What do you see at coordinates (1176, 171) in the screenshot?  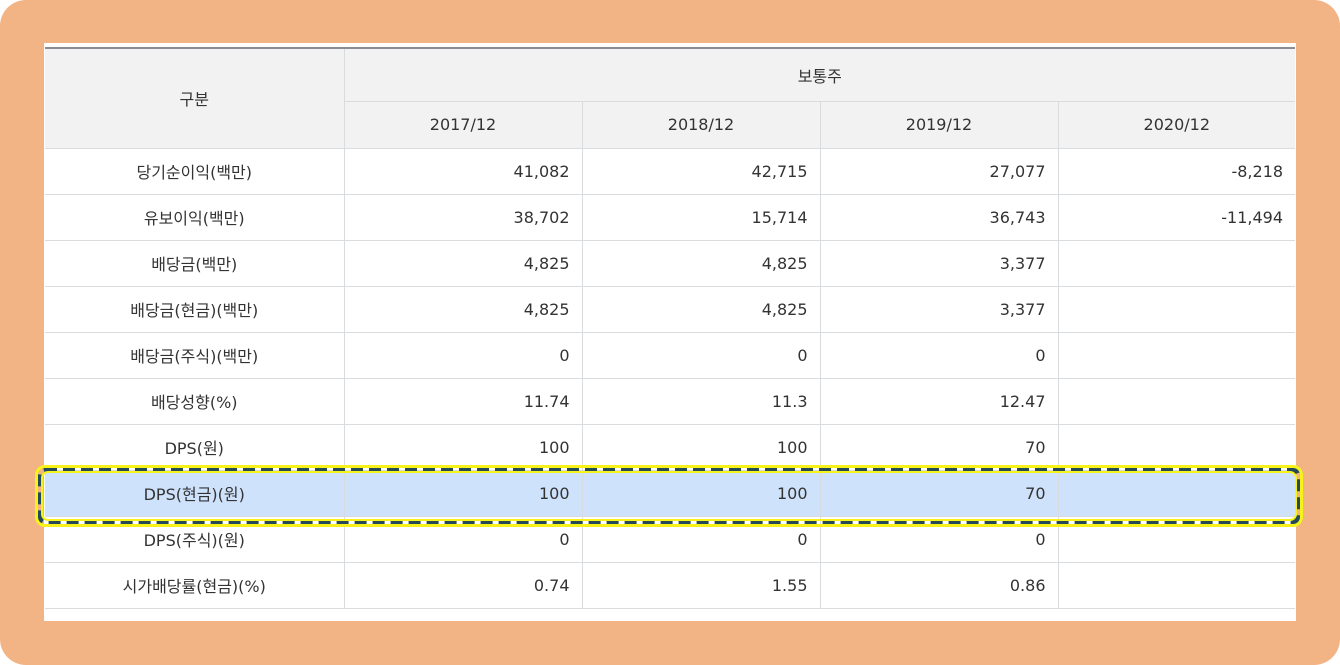 I see `value-cell: -8,218` at bounding box center [1176, 171].